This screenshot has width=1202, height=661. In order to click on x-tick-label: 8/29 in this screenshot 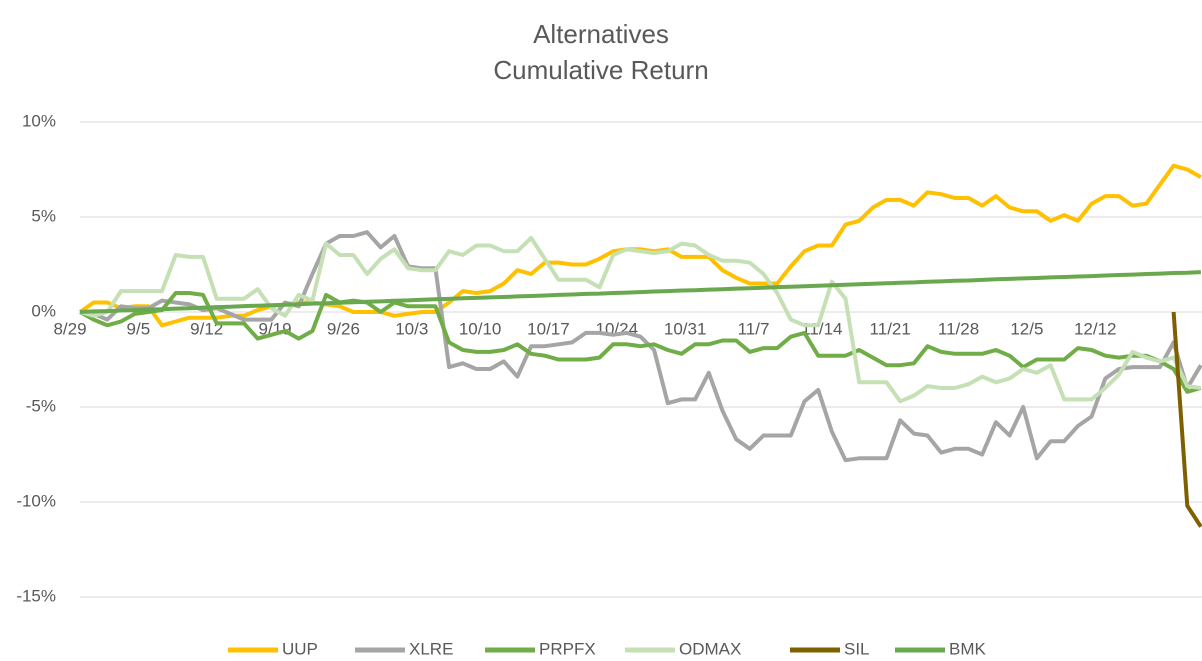, I will do `click(69, 328)`.